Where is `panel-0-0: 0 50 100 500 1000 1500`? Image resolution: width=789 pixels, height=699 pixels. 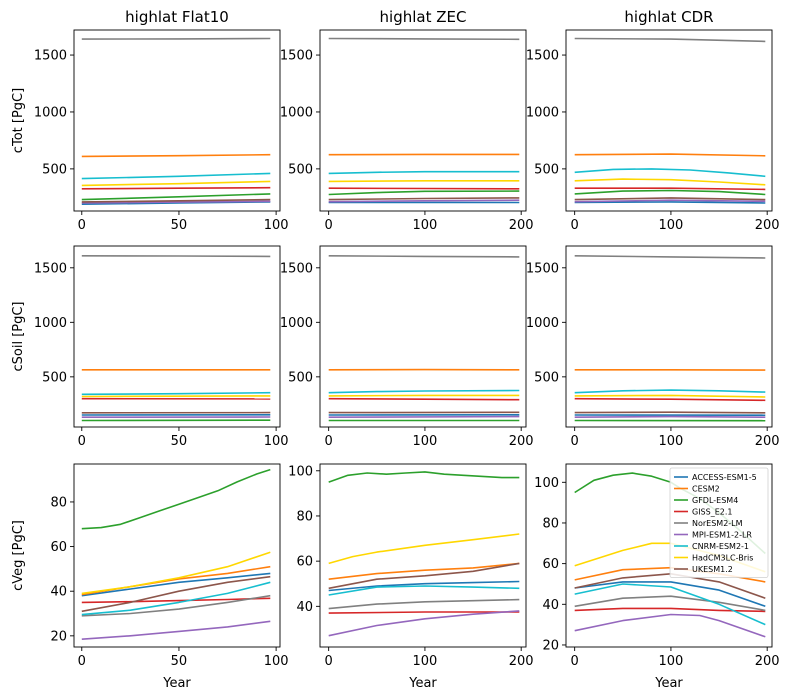 panel-0-0: 0 50 100 500 1000 1500 is located at coordinates (161, 131).